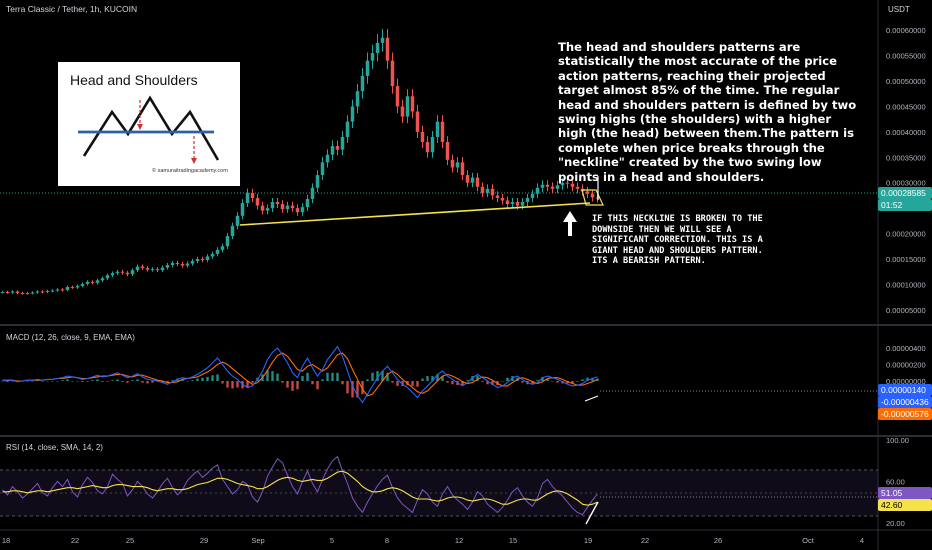 This screenshot has height=550, width=932. I want to click on price-tick-label: 0.00040000, so click(906, 132).